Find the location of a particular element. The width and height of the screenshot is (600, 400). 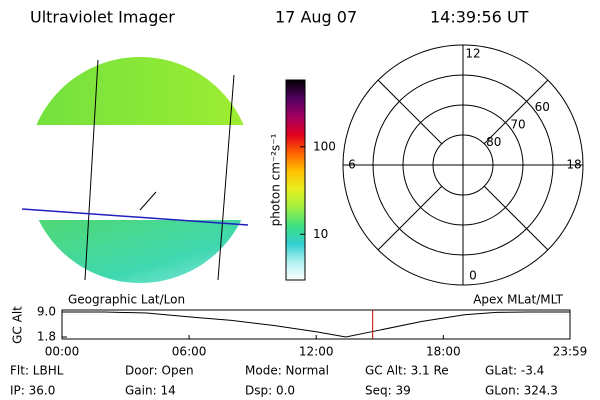

status-field: GLat: -3.4 is located at coordinates (514, 371).